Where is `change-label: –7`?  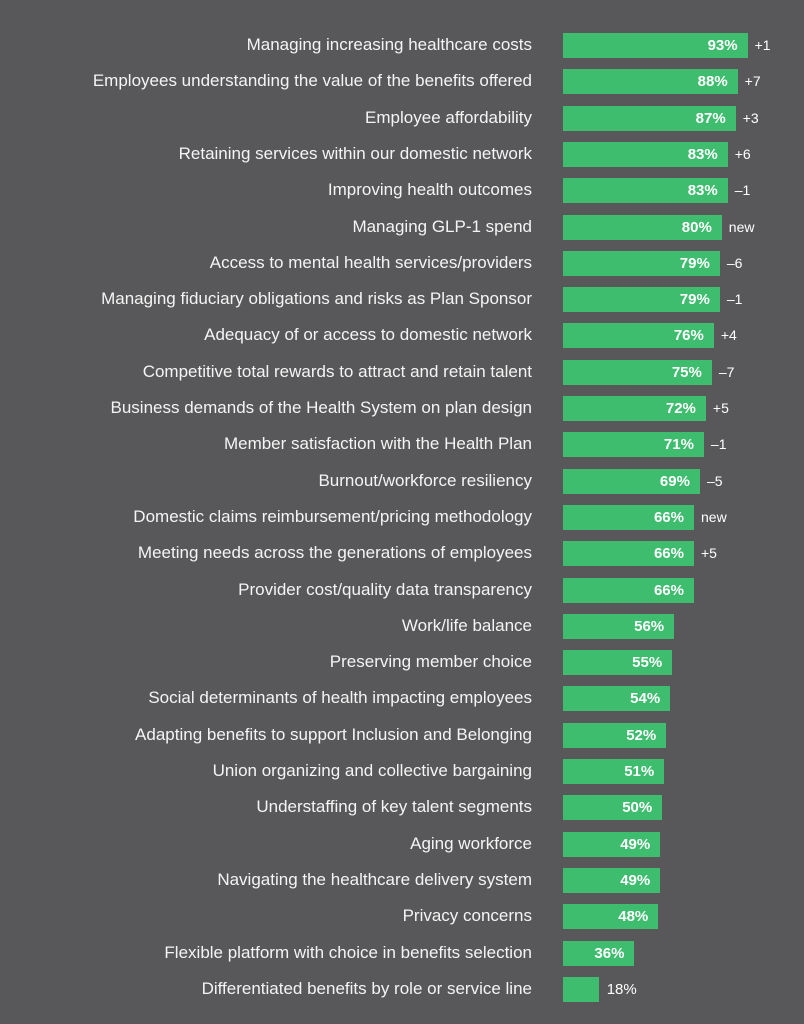
change-label: –7 is located at coordinates (726, 371).